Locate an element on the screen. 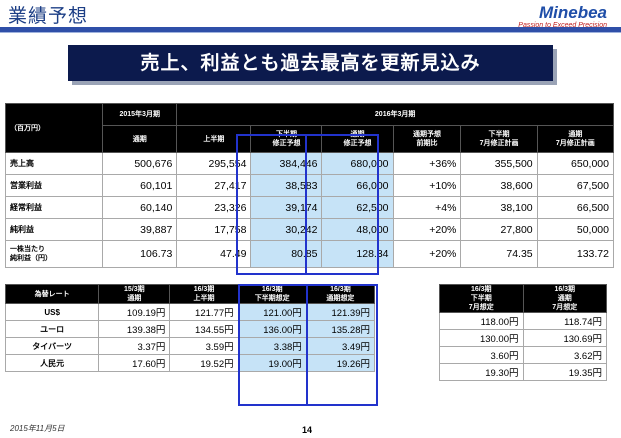 The height and width of the screenshot is (438, 621). fx-header-label: 為替レート is located at coordinates (52, 294).